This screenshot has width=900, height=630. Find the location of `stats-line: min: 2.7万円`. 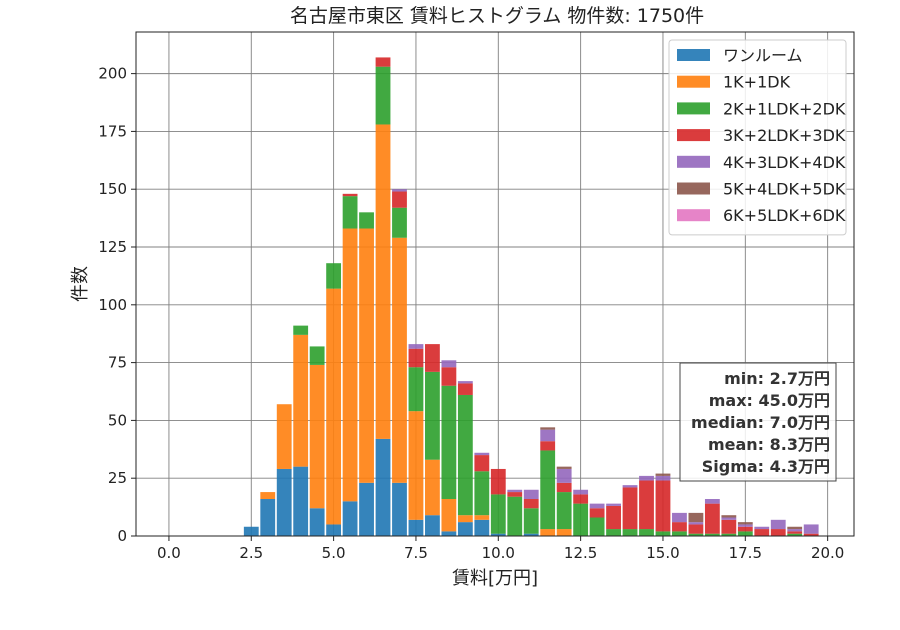

stats-line: min: 2.7万円 is located at coordinates (777, 378).